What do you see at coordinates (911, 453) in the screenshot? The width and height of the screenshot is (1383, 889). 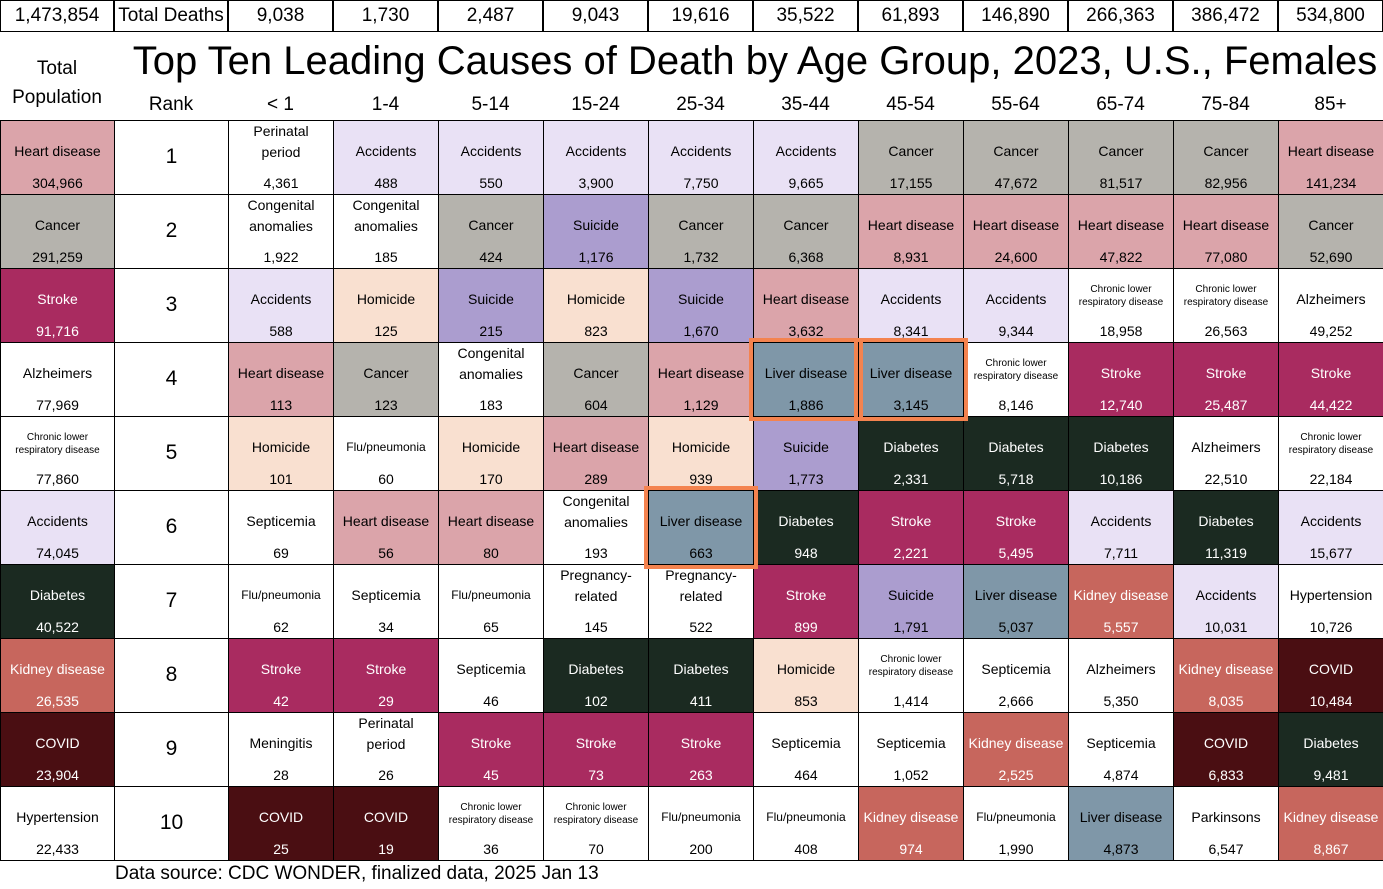 I see `cause-cell: Diabetes 2,331` at bounding box center [911, 453].